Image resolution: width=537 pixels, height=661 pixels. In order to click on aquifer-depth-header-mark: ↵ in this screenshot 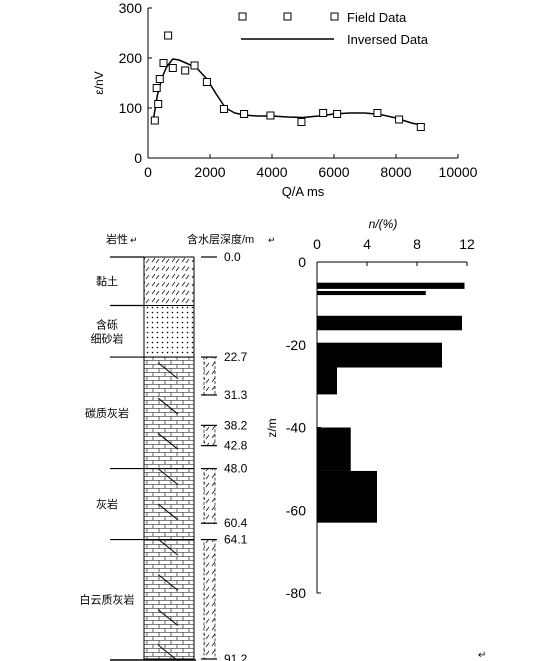, I will do `click(272, 240)`.